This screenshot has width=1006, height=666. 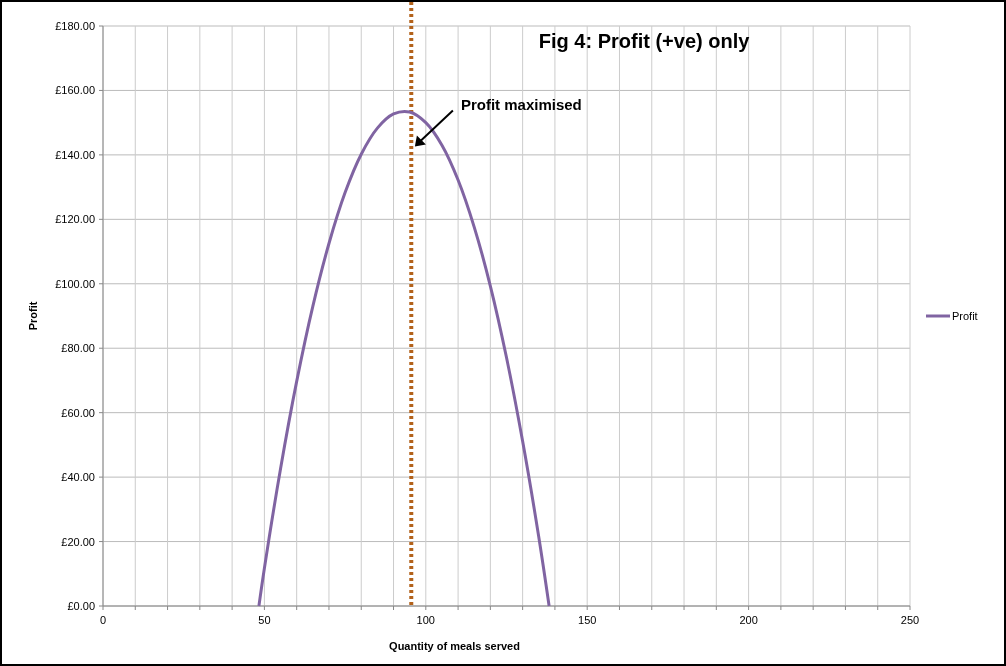 What do you see at coordinates (75, 90) in the screenshot?
I see `y-tick-label: £160.00` at bounding box center [75, 90].